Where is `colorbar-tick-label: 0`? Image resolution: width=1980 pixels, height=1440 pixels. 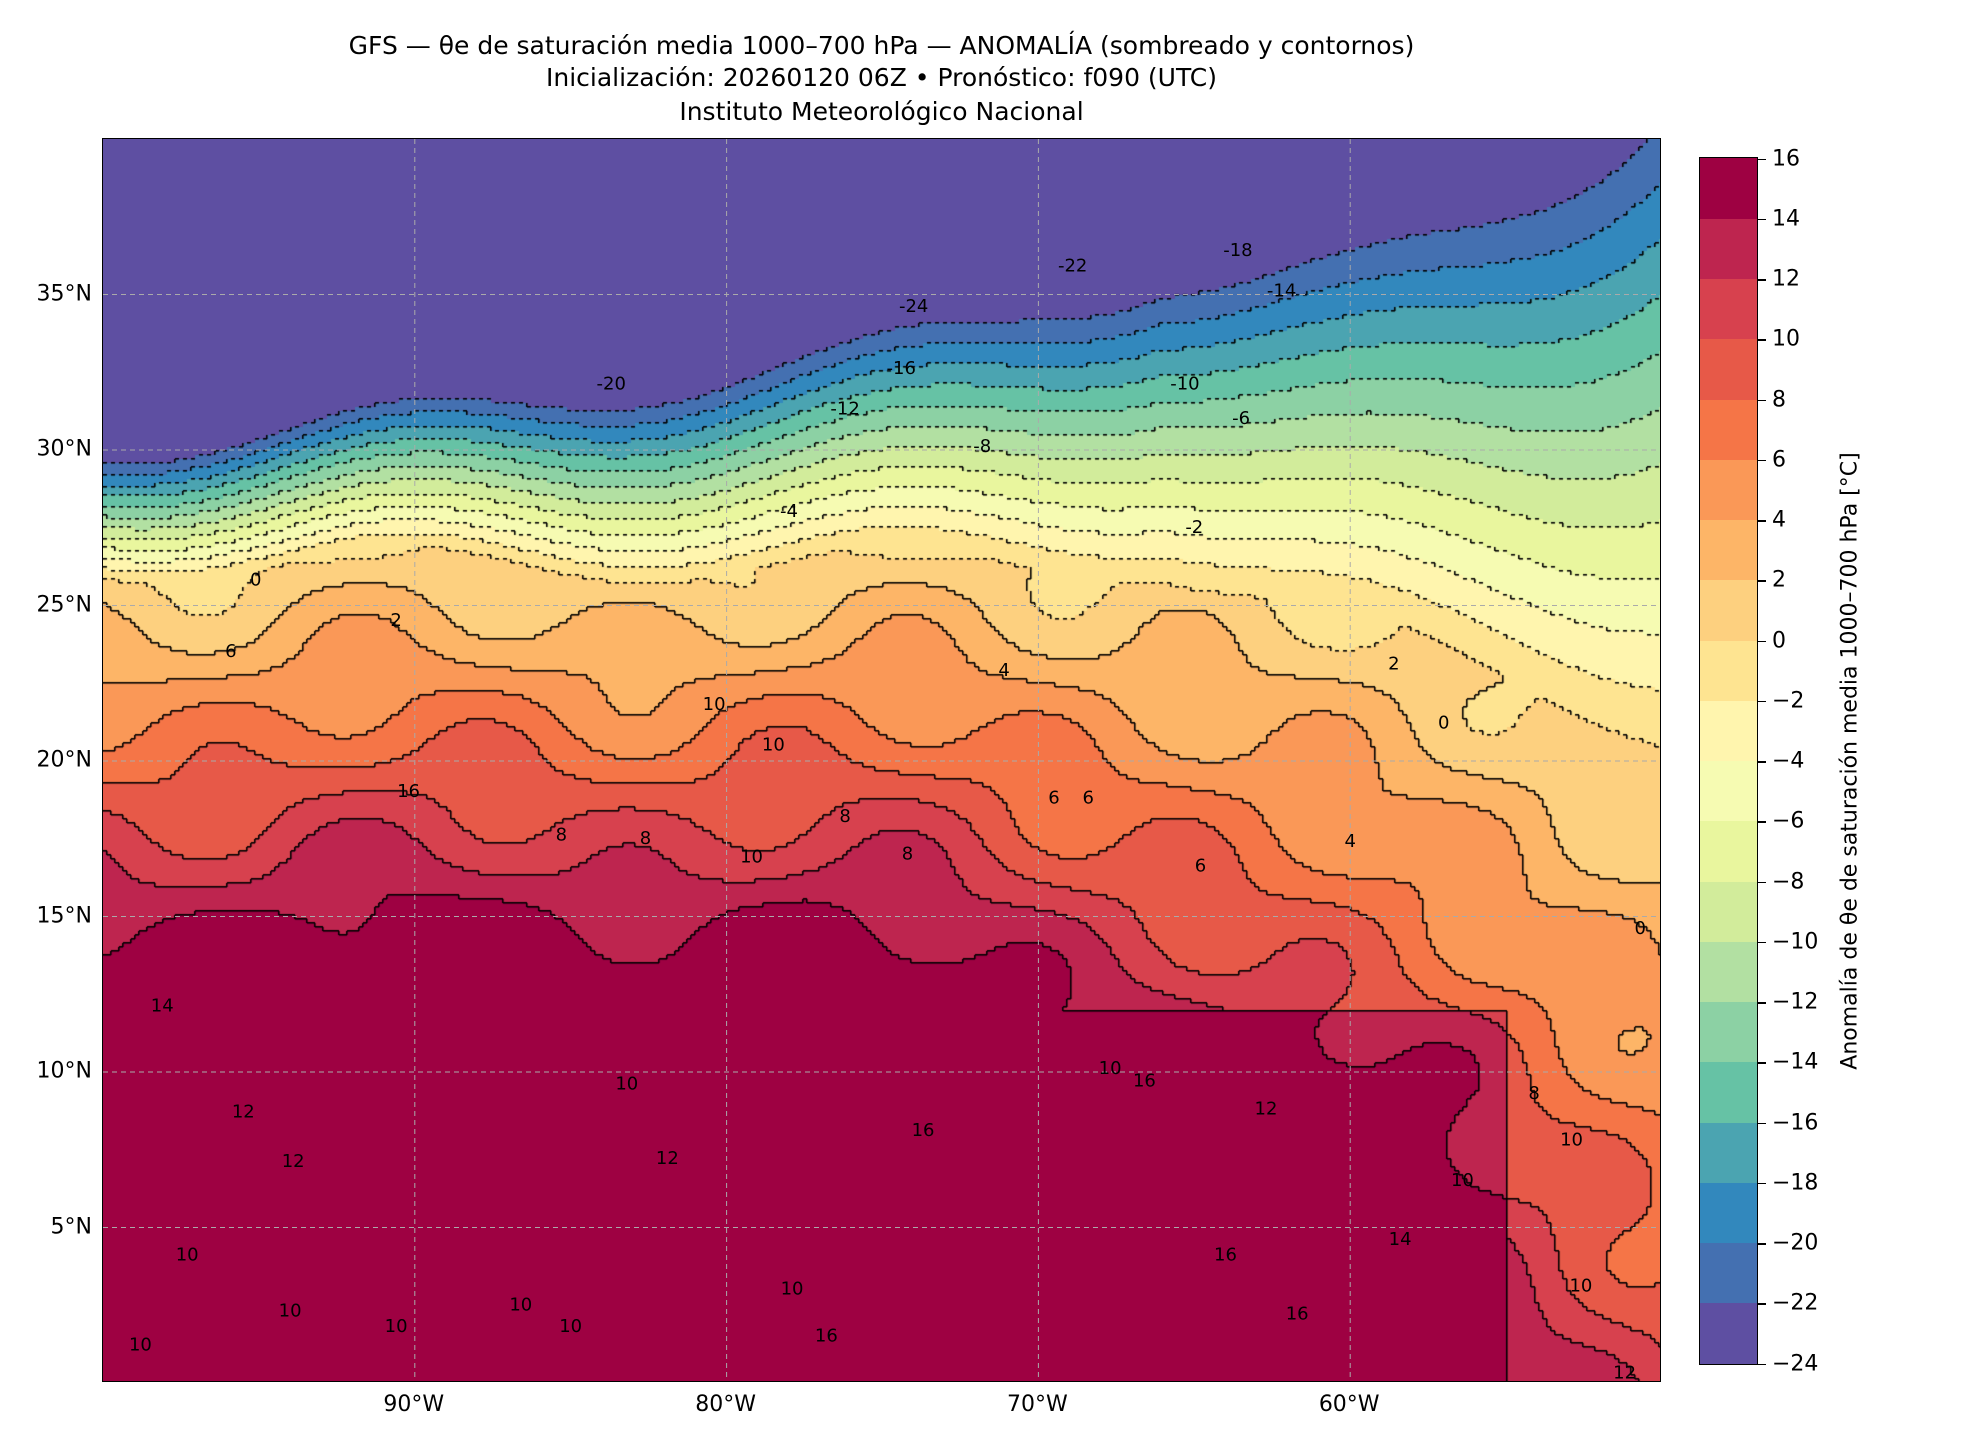 colorbar-tick-label: 0 is located at coordinates (1779, 640).